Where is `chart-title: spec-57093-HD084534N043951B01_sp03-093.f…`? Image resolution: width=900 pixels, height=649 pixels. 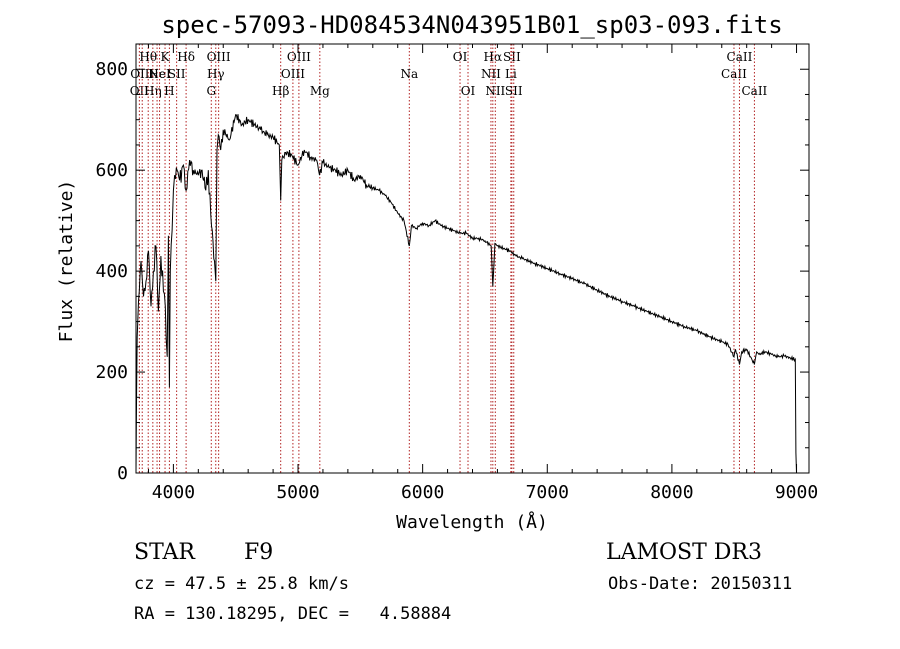
chart-title: spec-57093-HD084534N043951B01_sp03-093.f… is located at coordinates (471, 25).